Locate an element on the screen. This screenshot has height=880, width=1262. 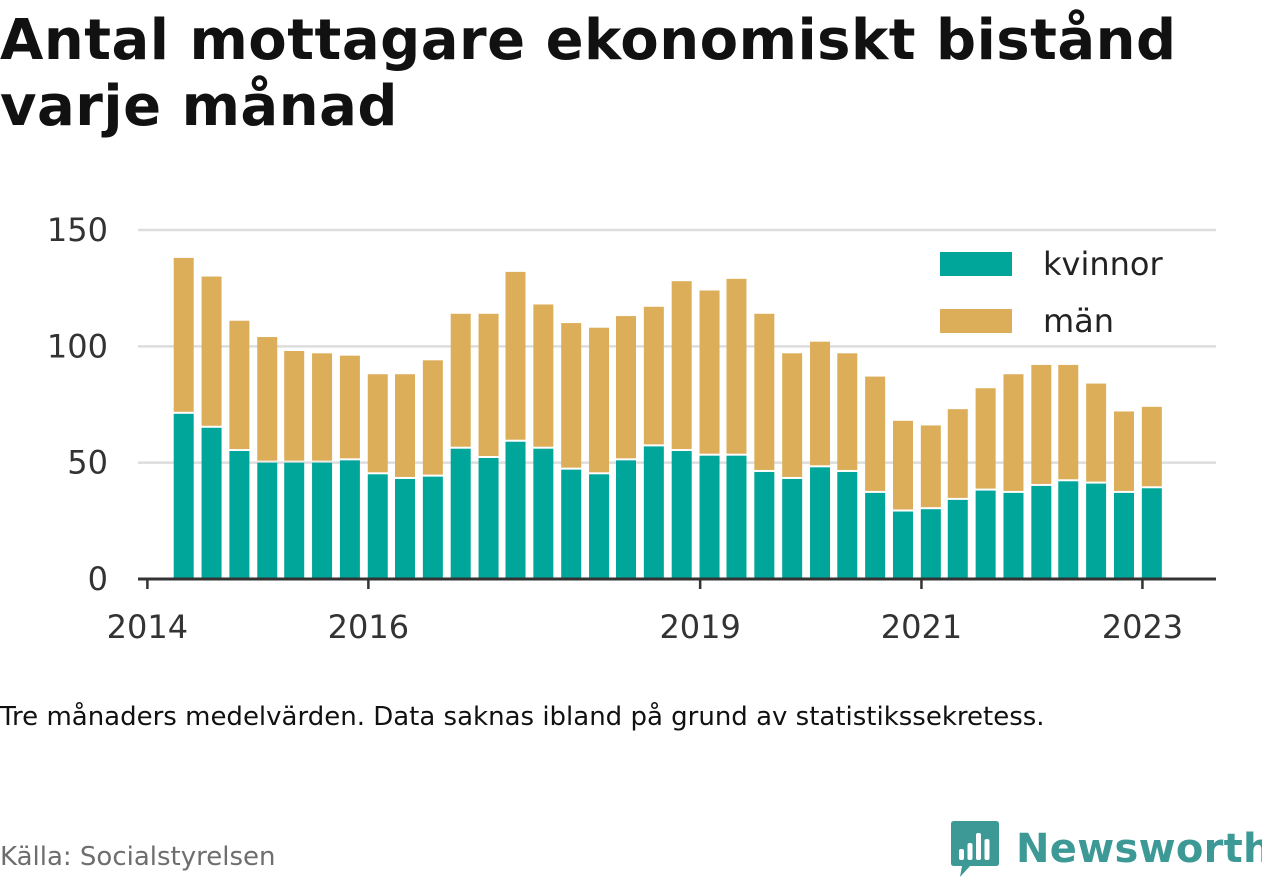
brand-logo-block: Newsworthy is located at coordinates (1106, 849).